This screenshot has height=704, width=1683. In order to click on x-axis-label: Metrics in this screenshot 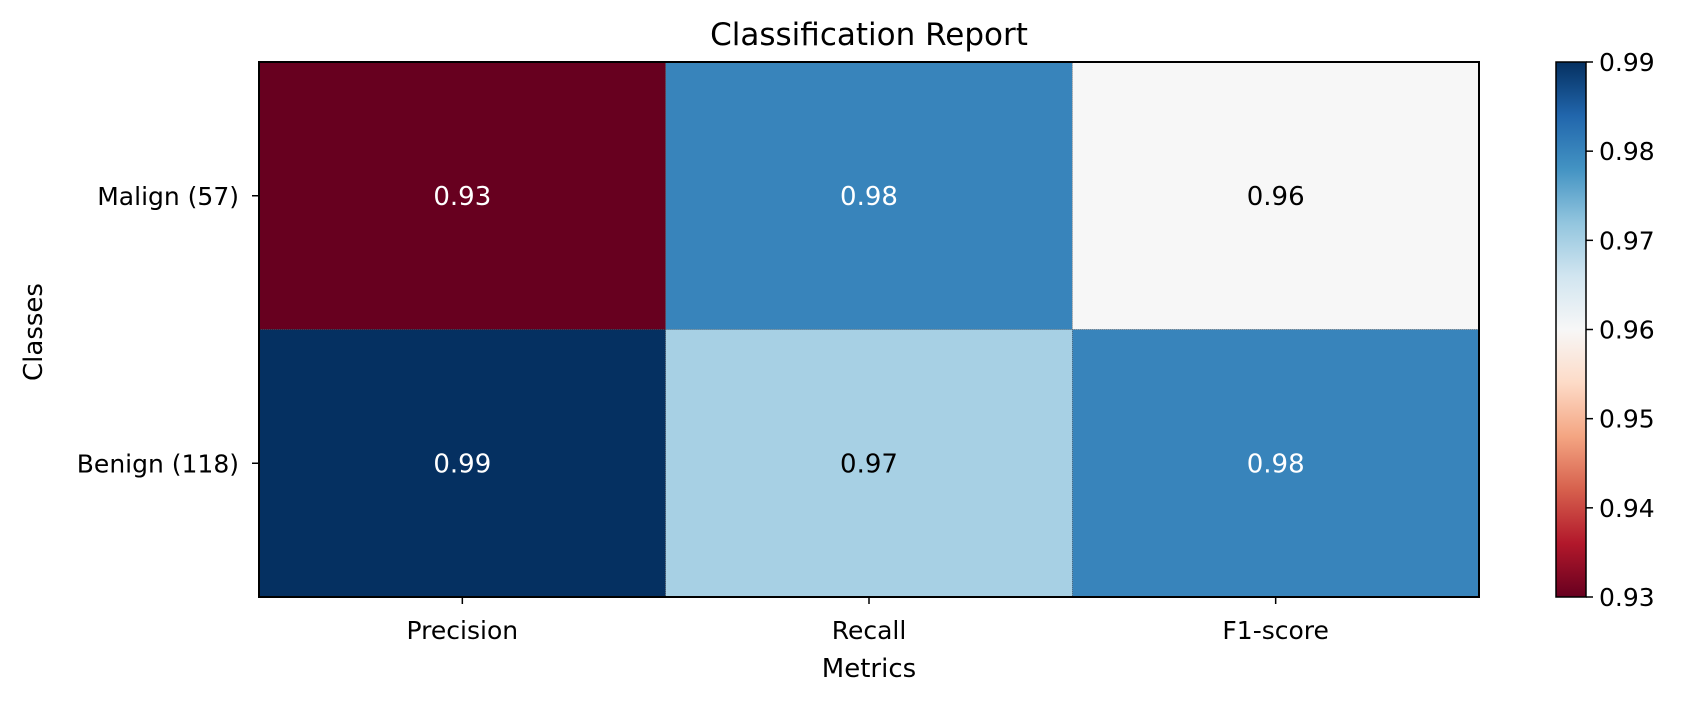, I will do `click(869, 669)`.